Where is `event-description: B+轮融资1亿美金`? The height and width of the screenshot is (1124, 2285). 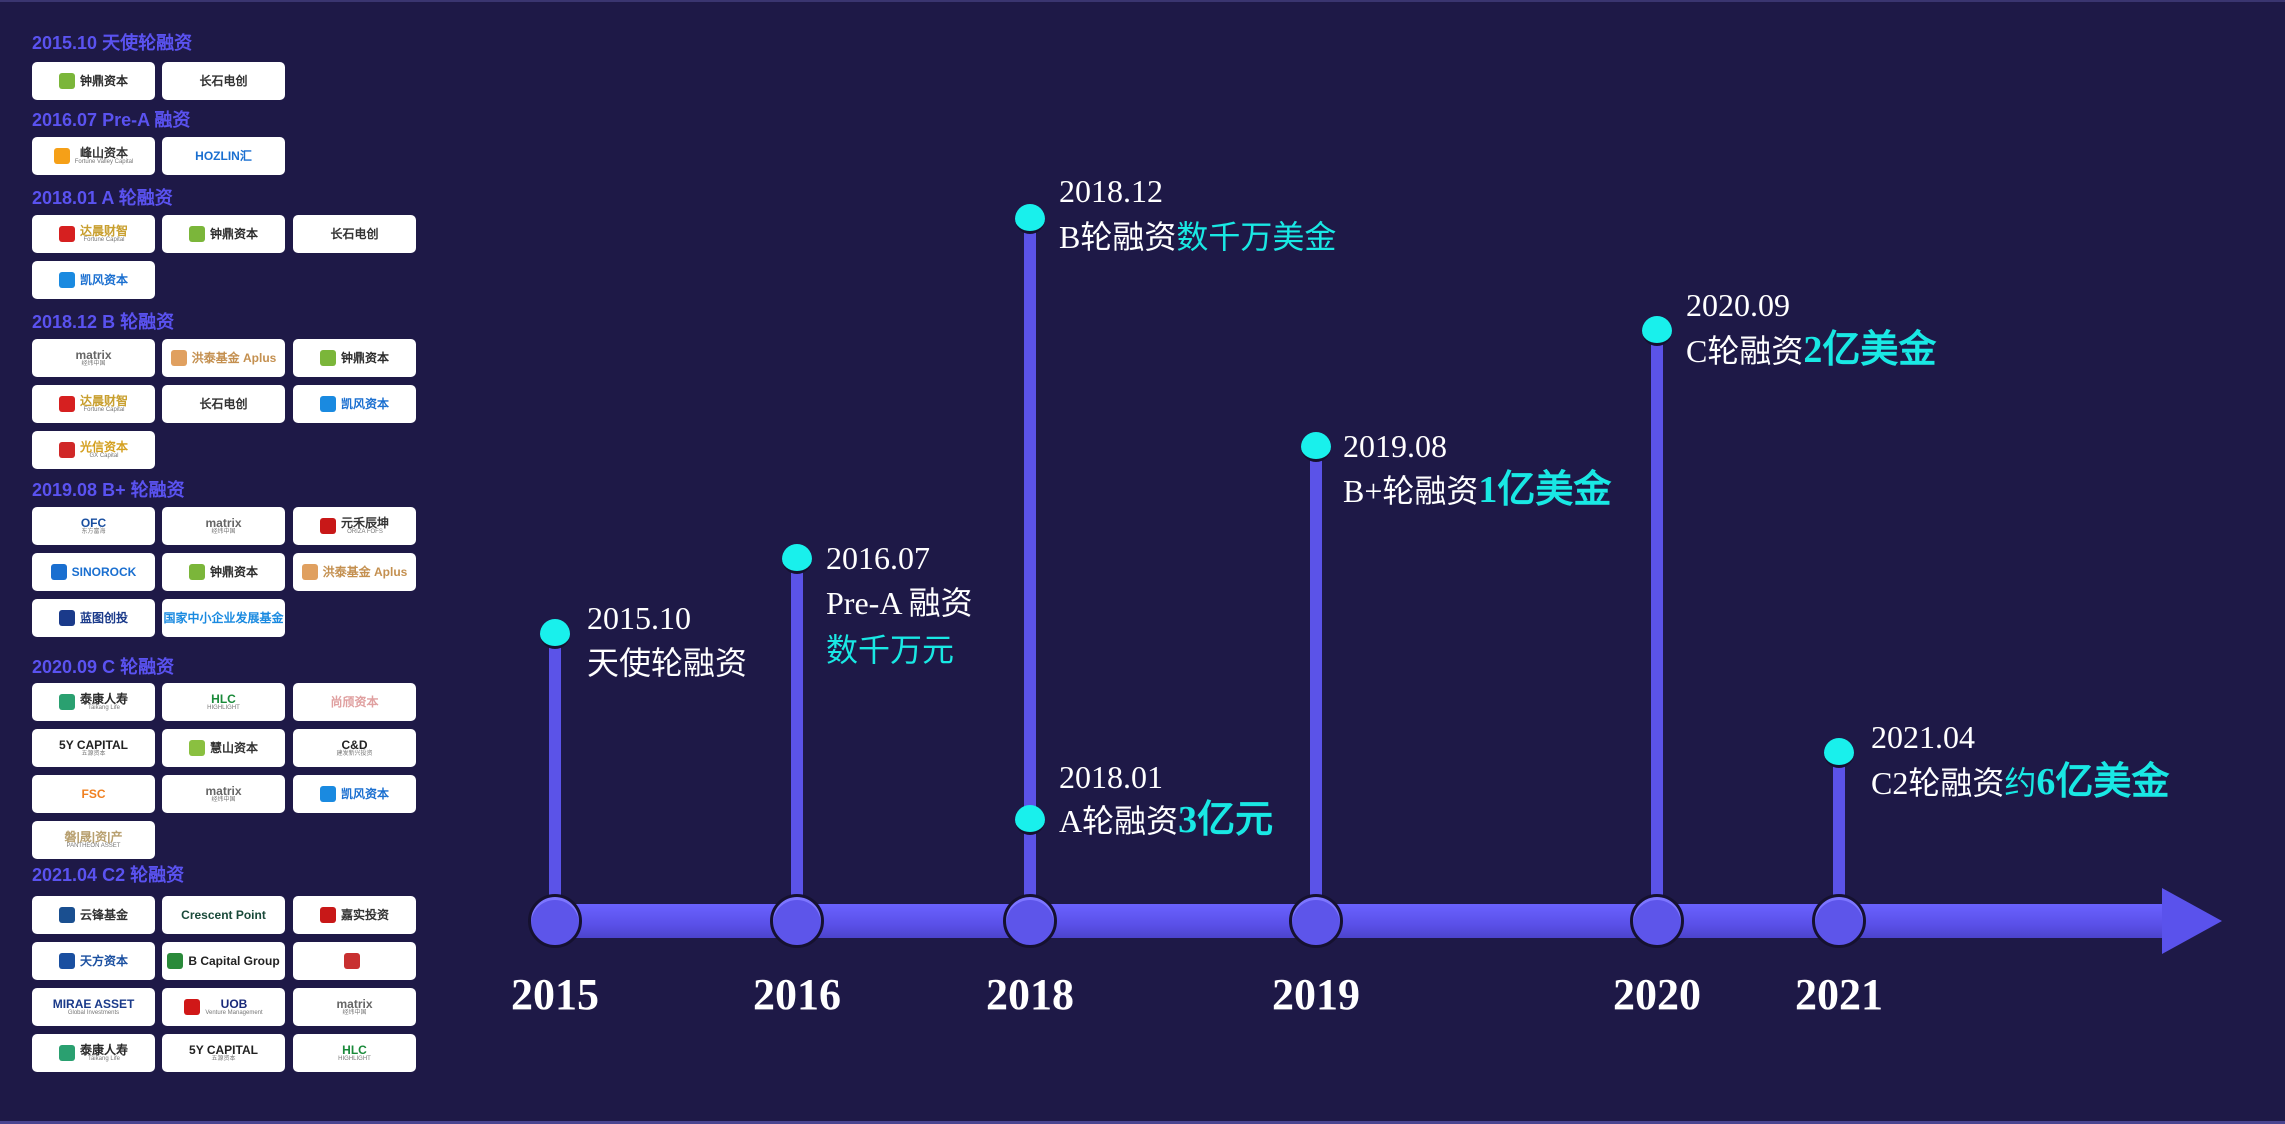 event-description: B+轮融资1亿美金 is located at coordinates (1477, 490).